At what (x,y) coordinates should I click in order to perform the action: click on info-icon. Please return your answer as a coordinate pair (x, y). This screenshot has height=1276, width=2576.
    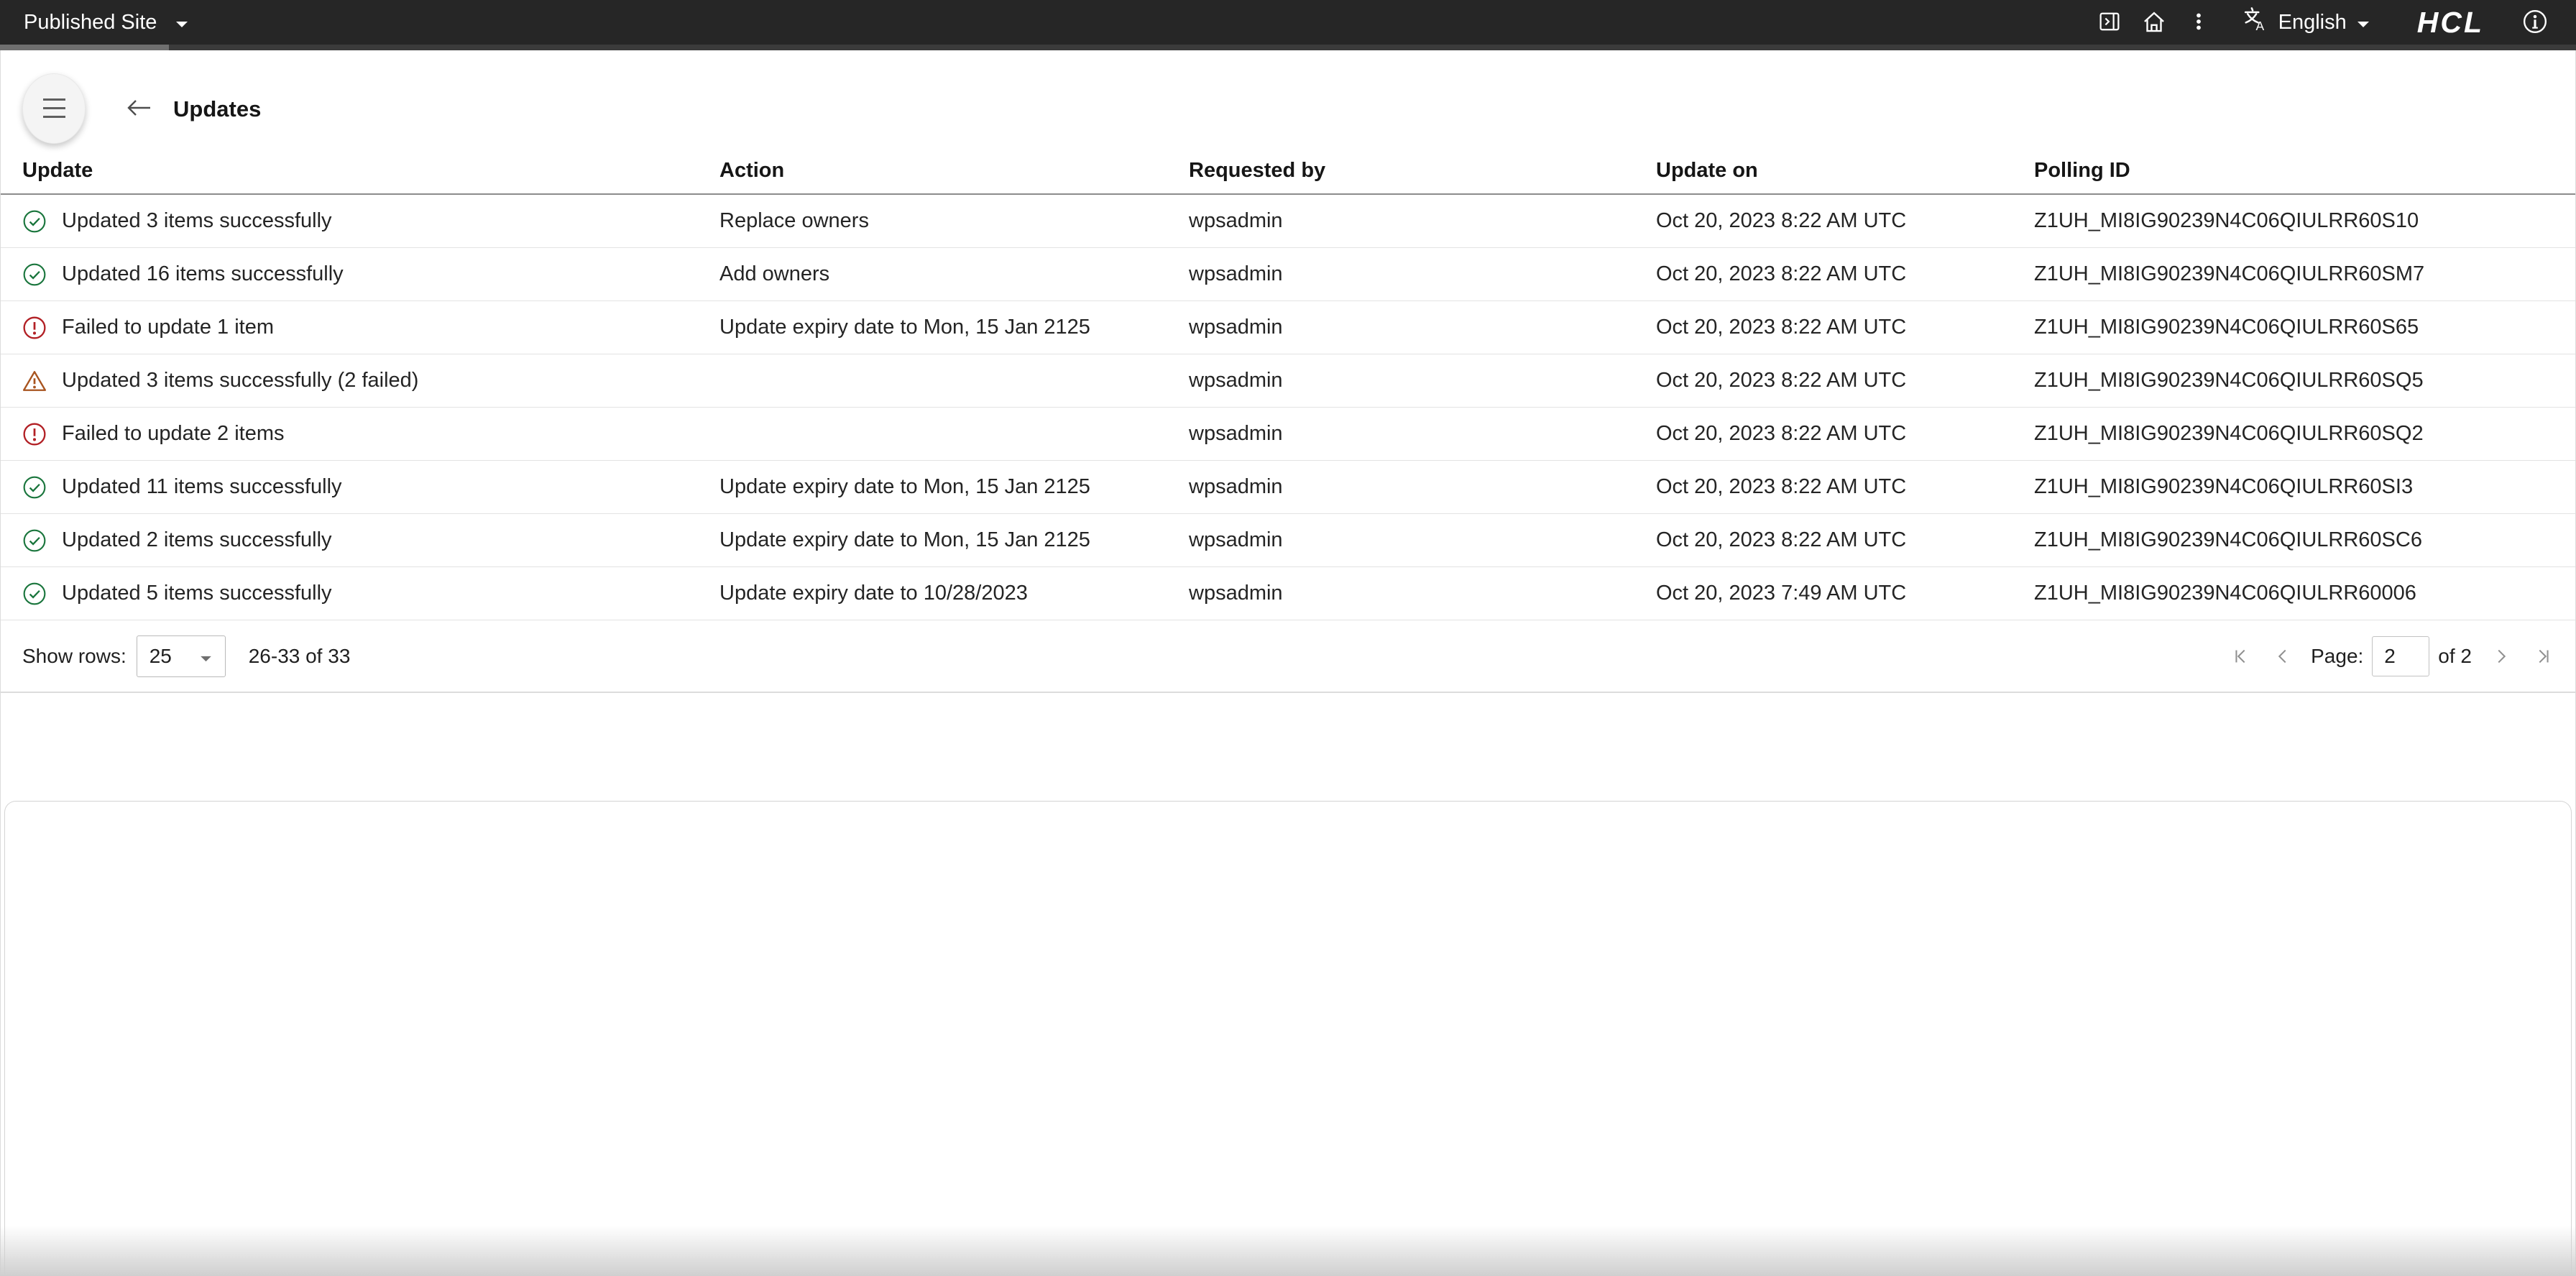
    Looking at the image, I should click on (2535, 22).